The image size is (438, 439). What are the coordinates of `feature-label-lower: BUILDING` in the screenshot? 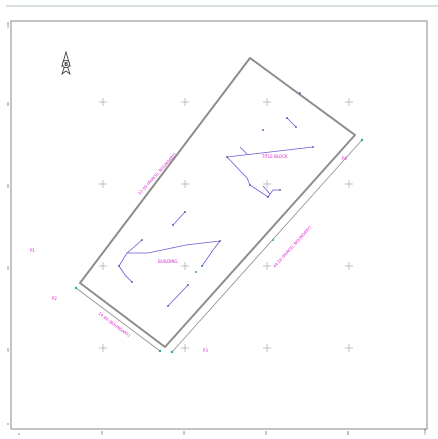 It's located at (167, 261).